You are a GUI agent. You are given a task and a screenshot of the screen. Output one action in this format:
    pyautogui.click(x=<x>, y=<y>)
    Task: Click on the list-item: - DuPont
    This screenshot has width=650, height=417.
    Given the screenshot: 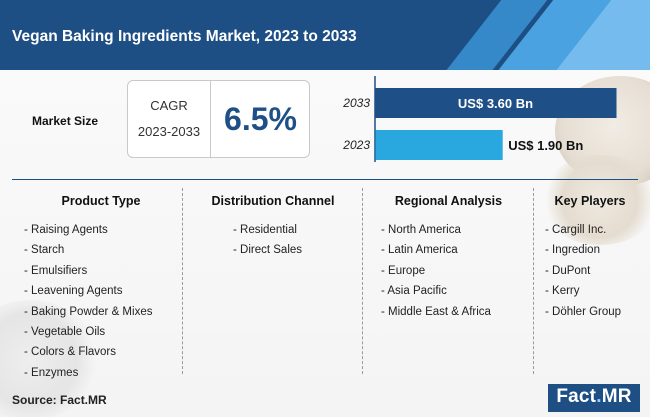 What is the action you would take?
    pyautogui.click(x=568, y=270)
    